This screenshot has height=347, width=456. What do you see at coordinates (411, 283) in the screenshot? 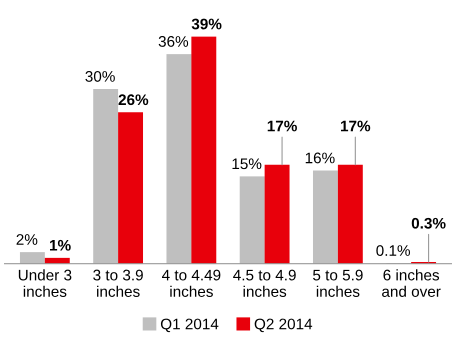
I see `x-tick-label: 6 inches and over` at bounding box center [411, 283].